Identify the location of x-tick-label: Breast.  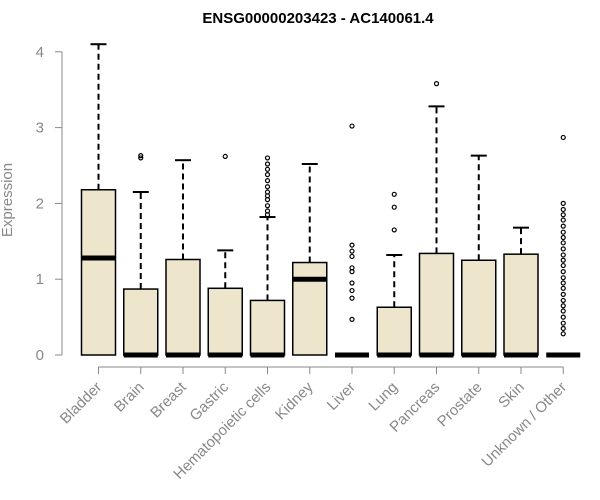
(168, 399).